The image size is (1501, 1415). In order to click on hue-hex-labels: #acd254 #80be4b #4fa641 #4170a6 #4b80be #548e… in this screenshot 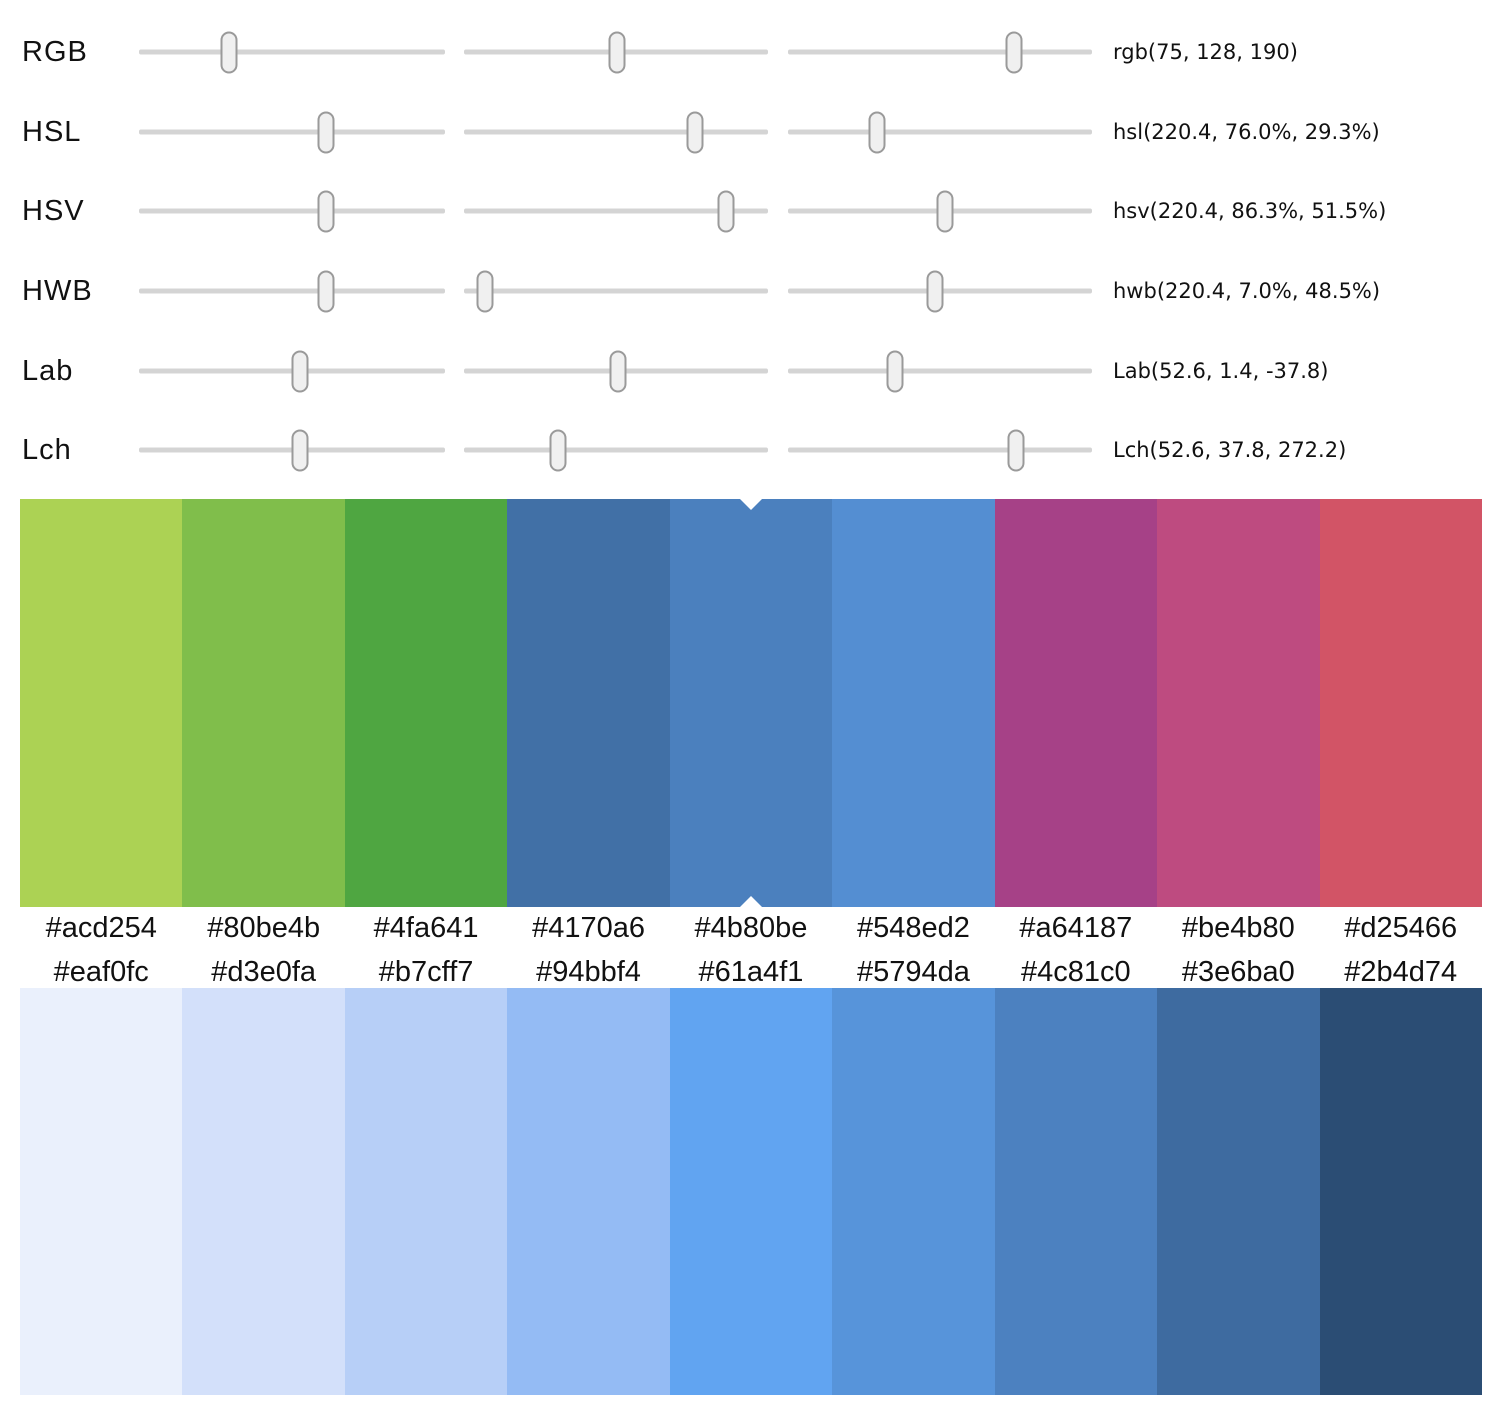, I will do `click(751, 928)`.